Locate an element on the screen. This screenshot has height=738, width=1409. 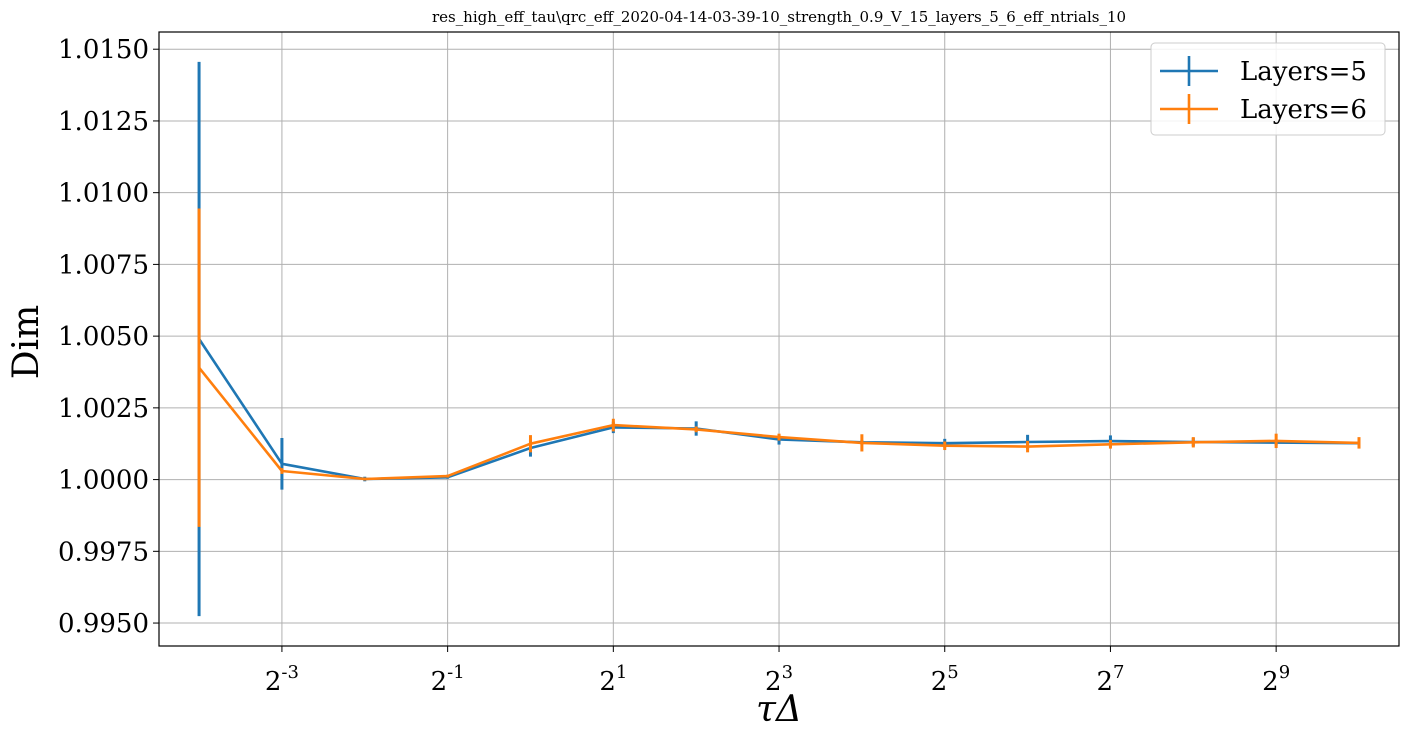
x-tick-label: 21 is located at coordinates (613, 679).